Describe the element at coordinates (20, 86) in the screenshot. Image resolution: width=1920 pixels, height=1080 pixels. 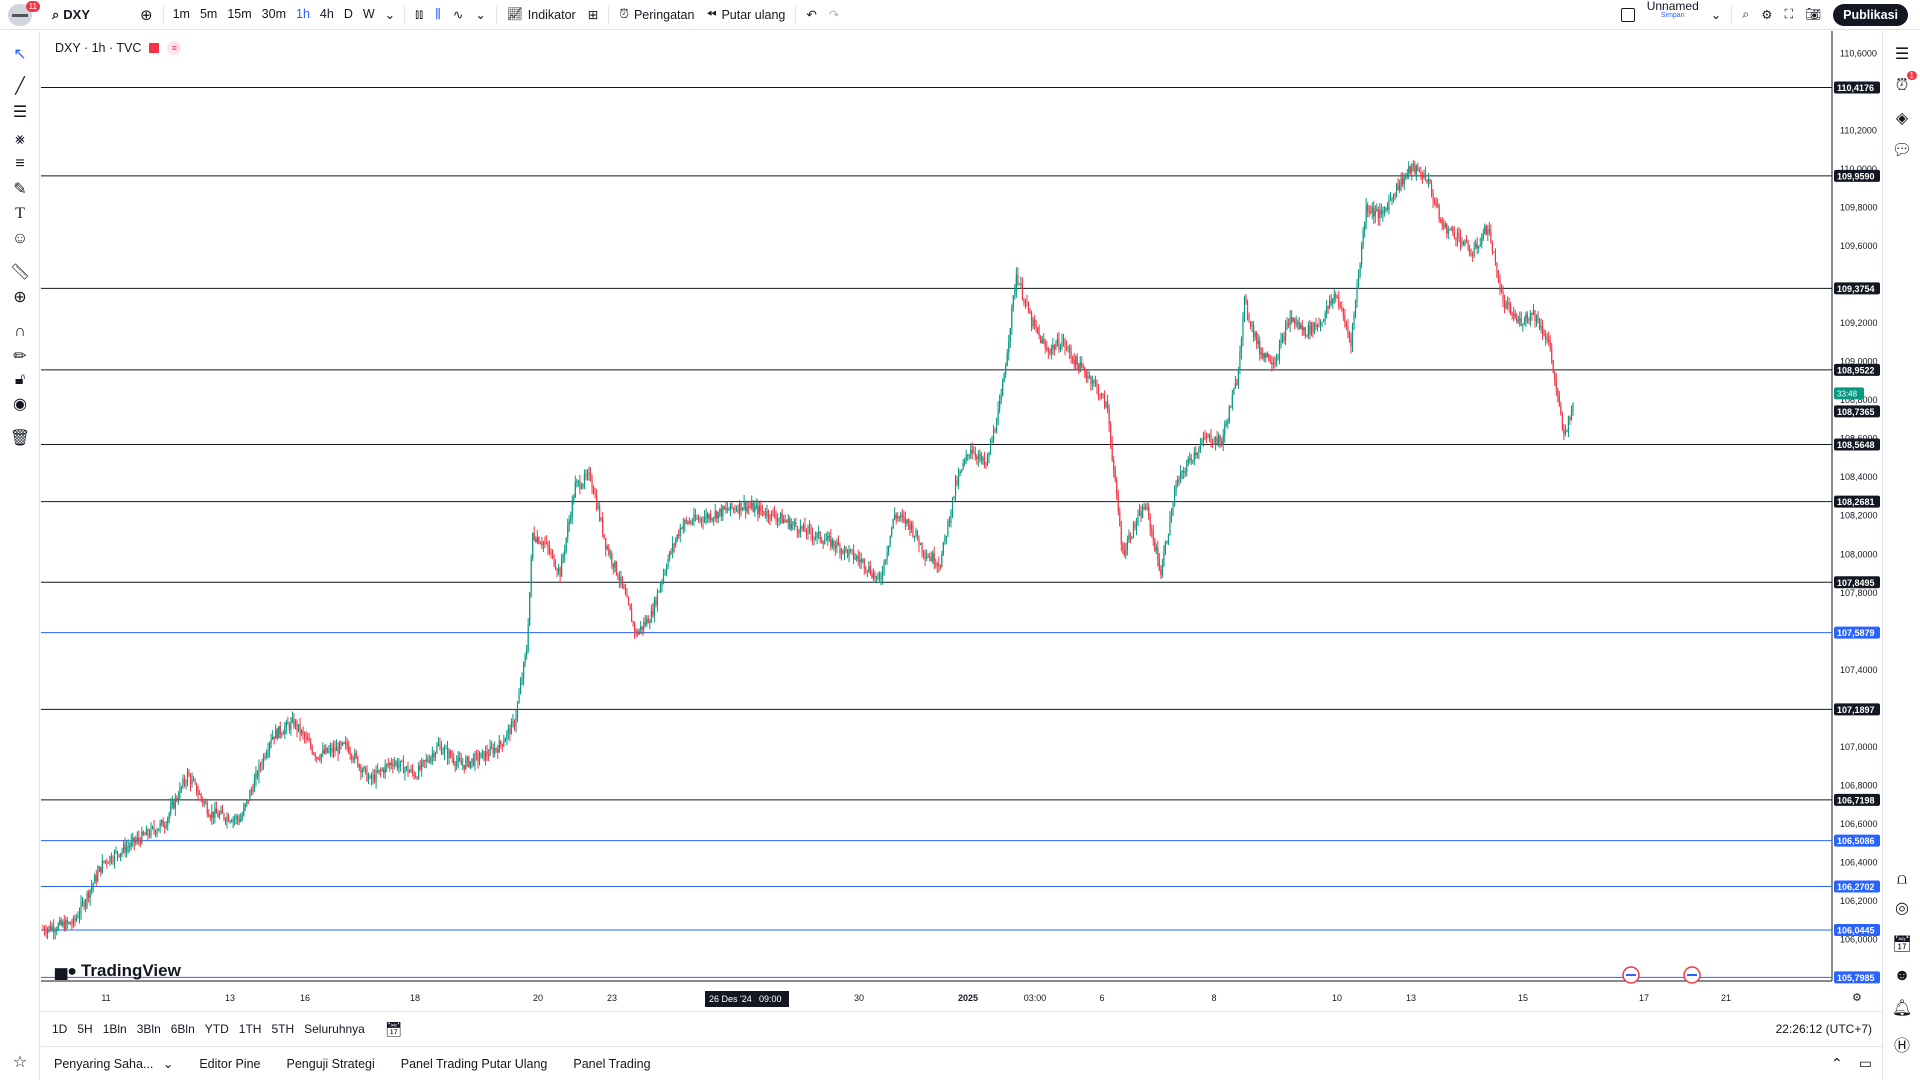
I see `trendline-tool: ╱` at that location.